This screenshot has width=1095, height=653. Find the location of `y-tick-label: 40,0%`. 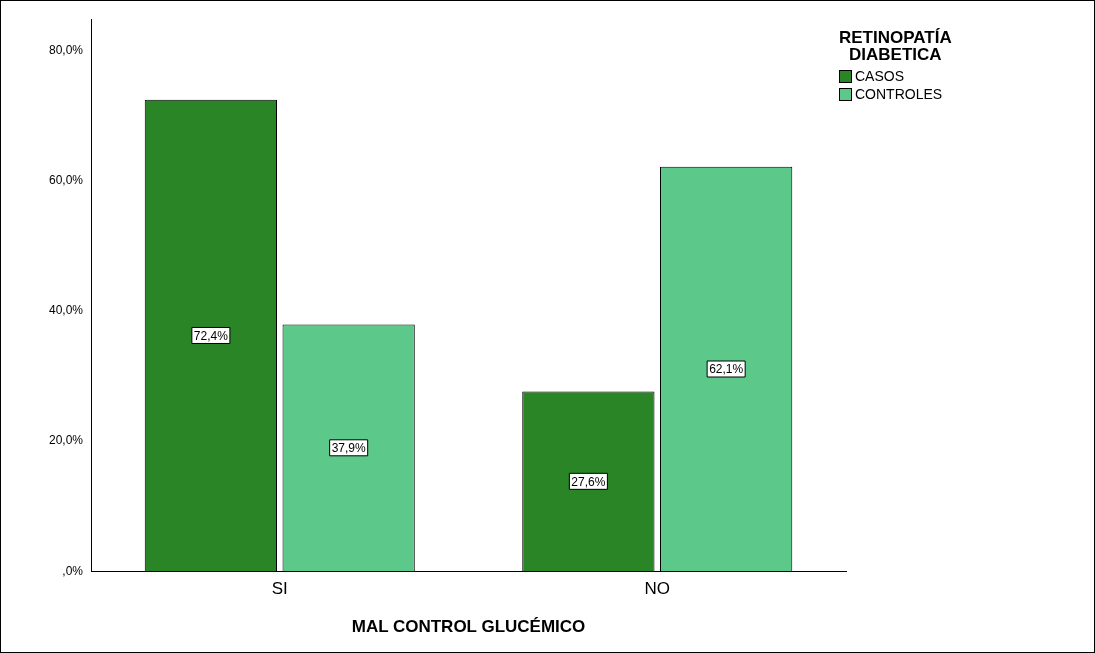

y-tick-label: 40,0% is located at coordinates (66, 310).